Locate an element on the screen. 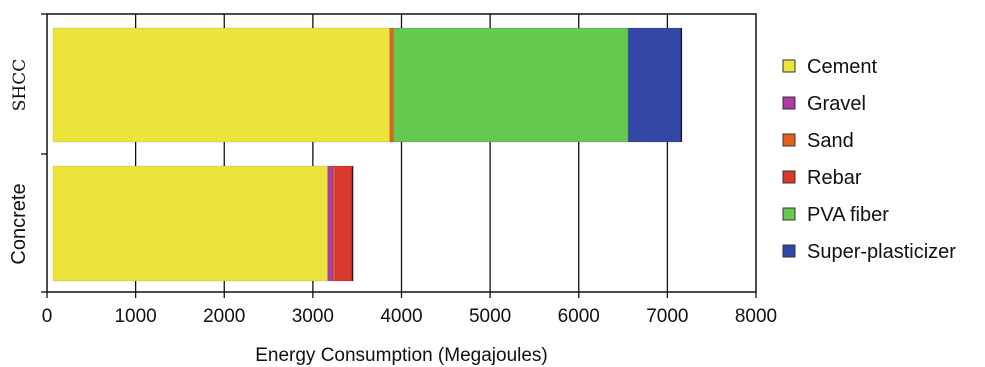  category-label-concrete: Concrete is located at coordinates (19, 223).